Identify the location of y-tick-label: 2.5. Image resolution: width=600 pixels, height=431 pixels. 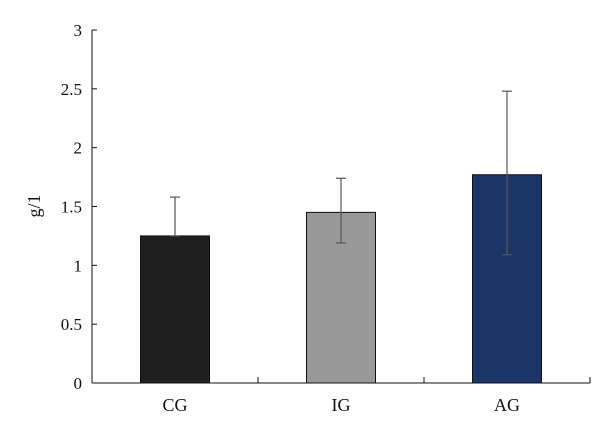
(71, 89).